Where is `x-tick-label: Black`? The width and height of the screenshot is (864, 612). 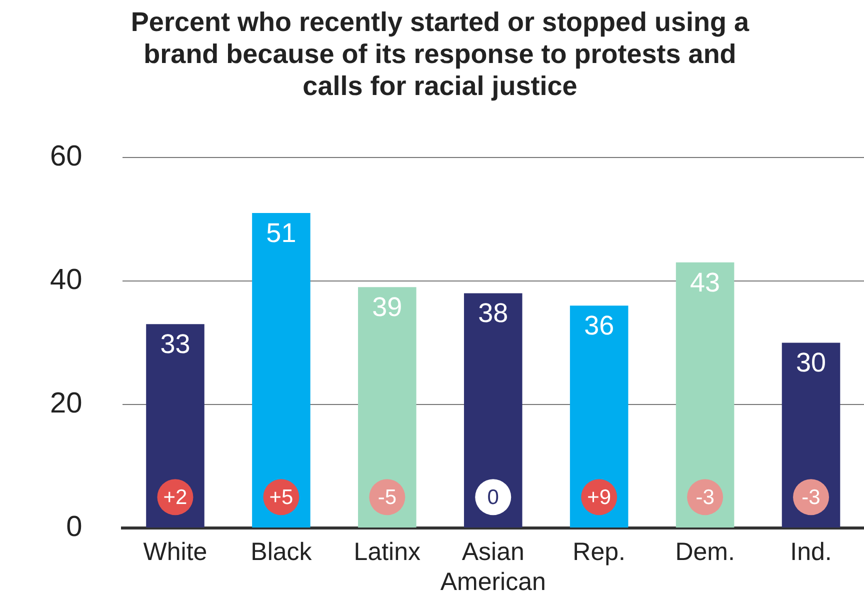
x-tick-label: Black is located at coordinates (281, 552).